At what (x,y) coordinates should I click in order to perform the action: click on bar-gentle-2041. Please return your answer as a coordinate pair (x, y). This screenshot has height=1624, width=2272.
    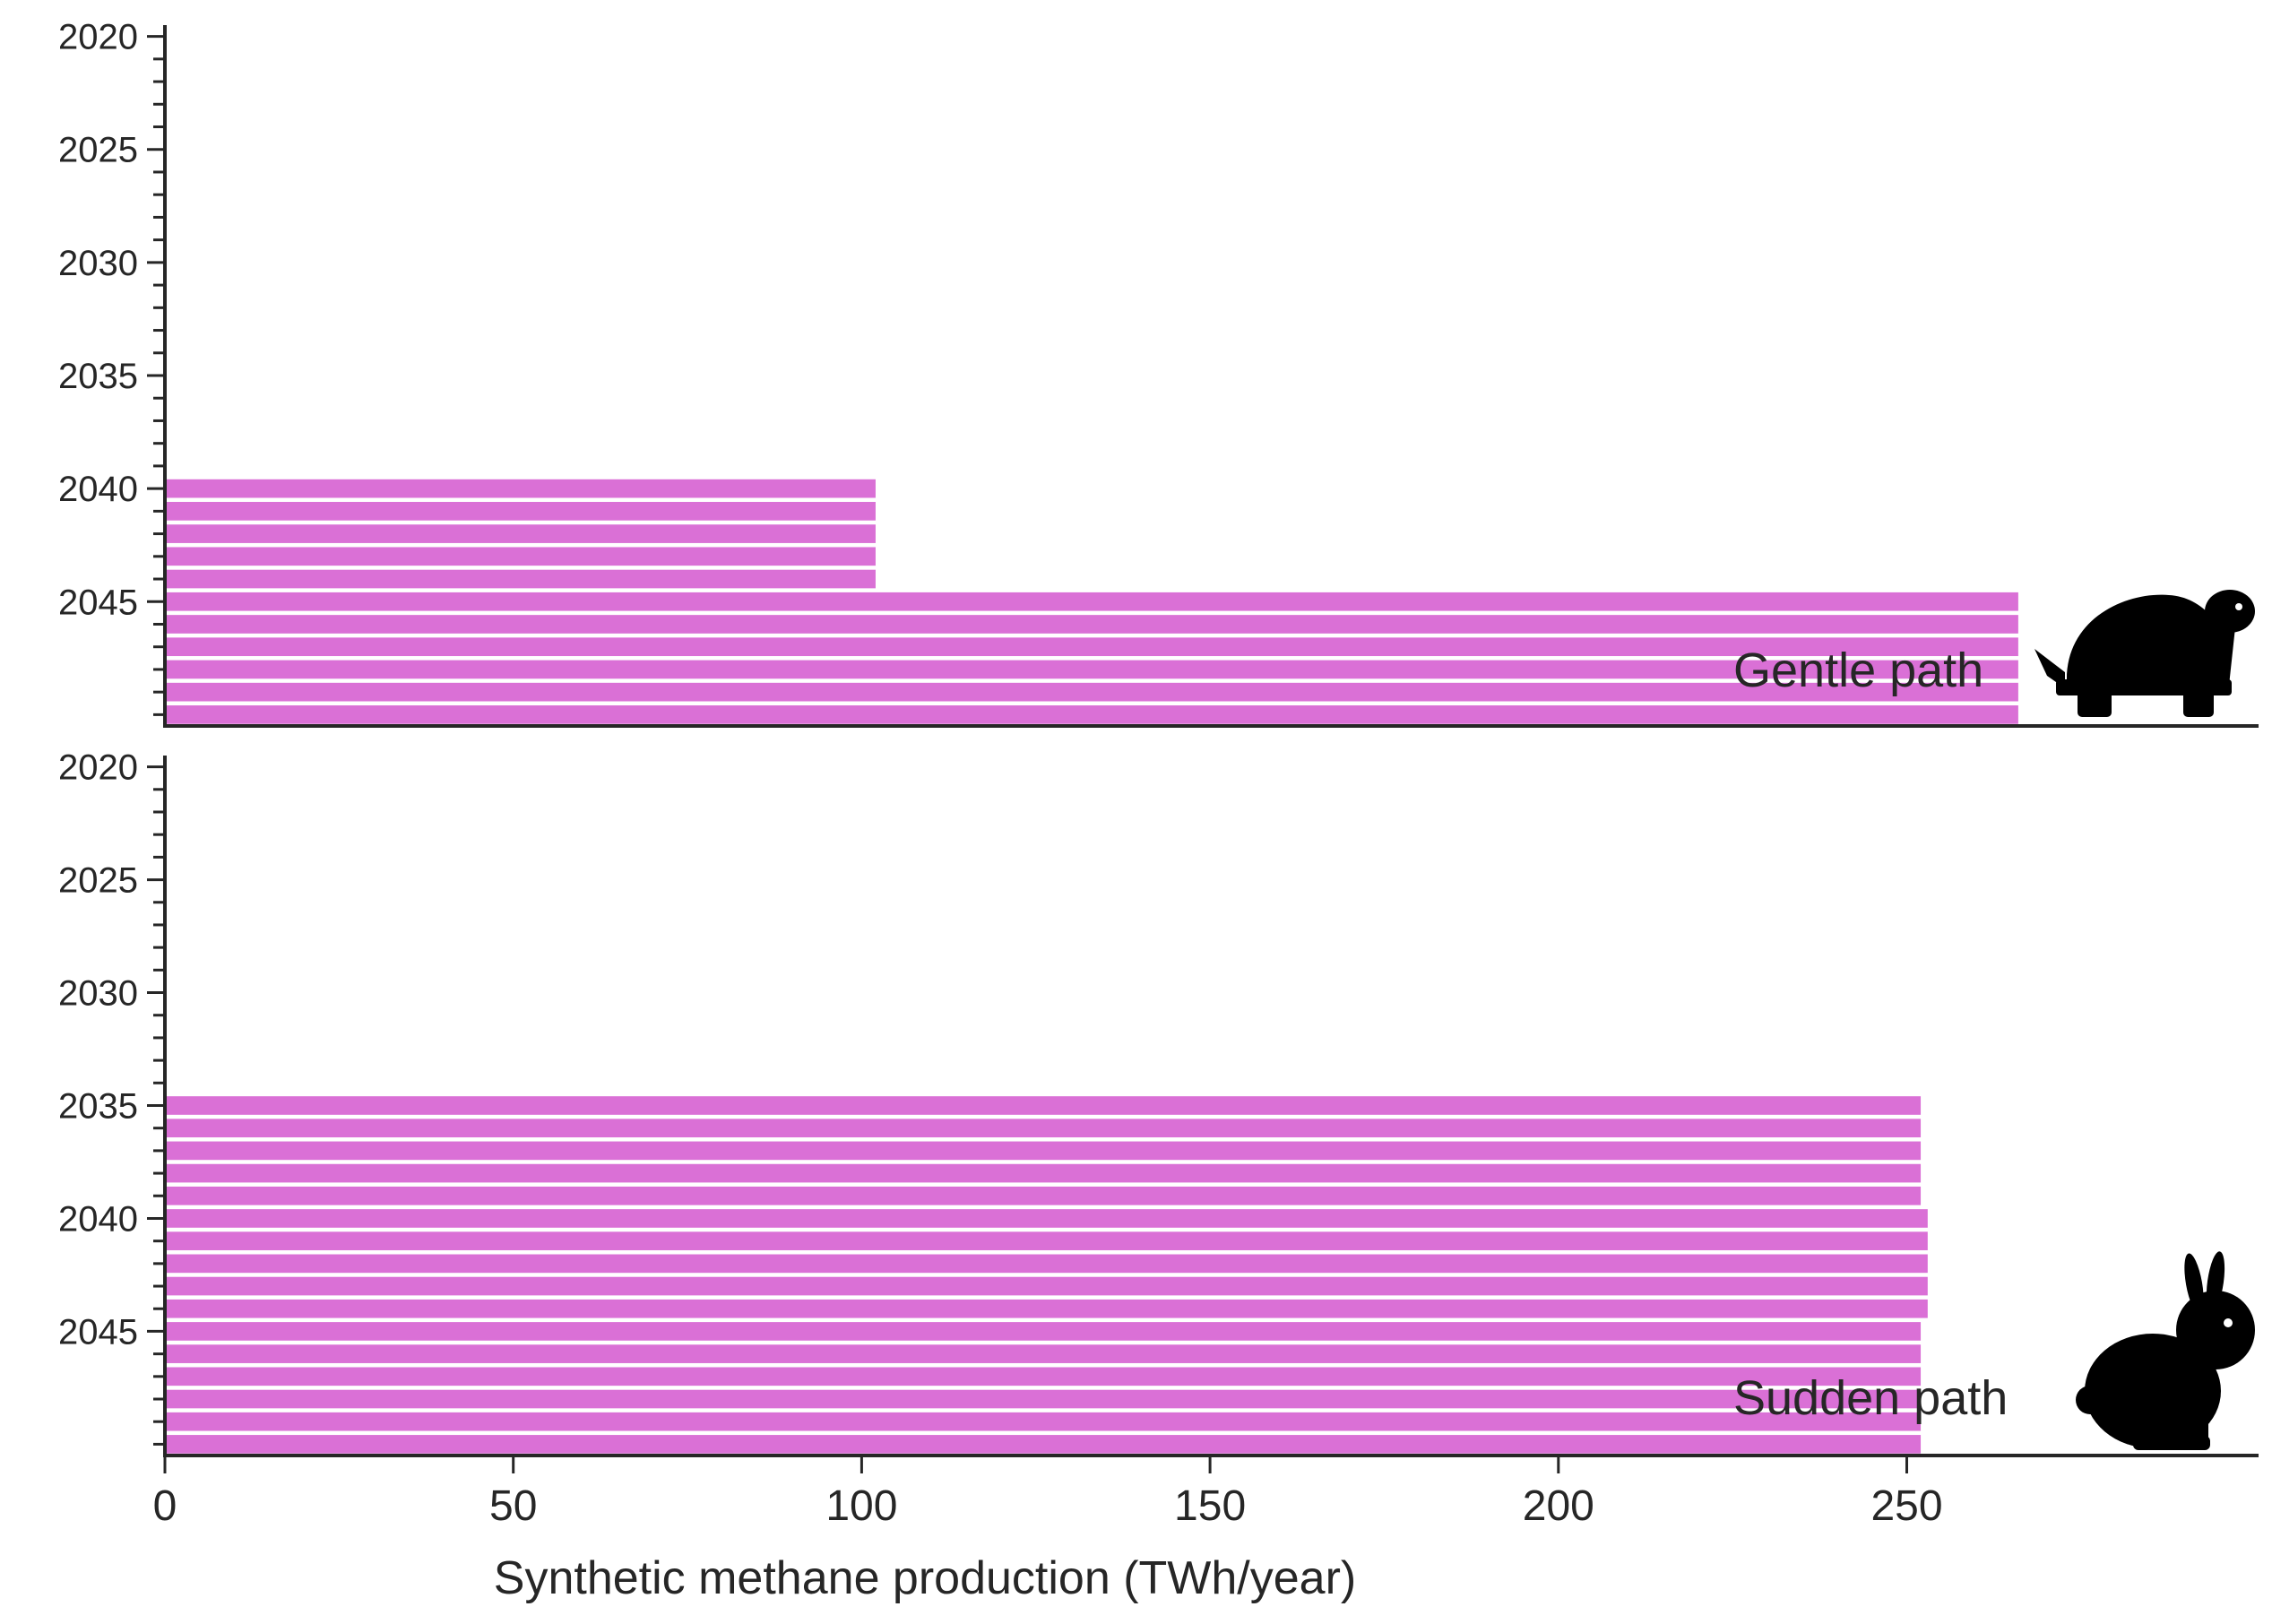
    Looking at the image, I should click on (520, 512).